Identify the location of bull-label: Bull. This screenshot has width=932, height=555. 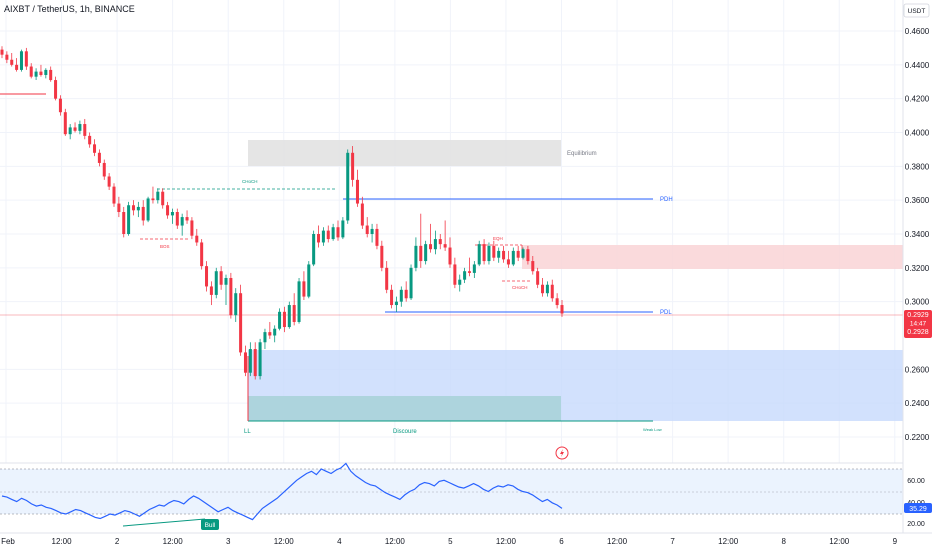
(210, 525).